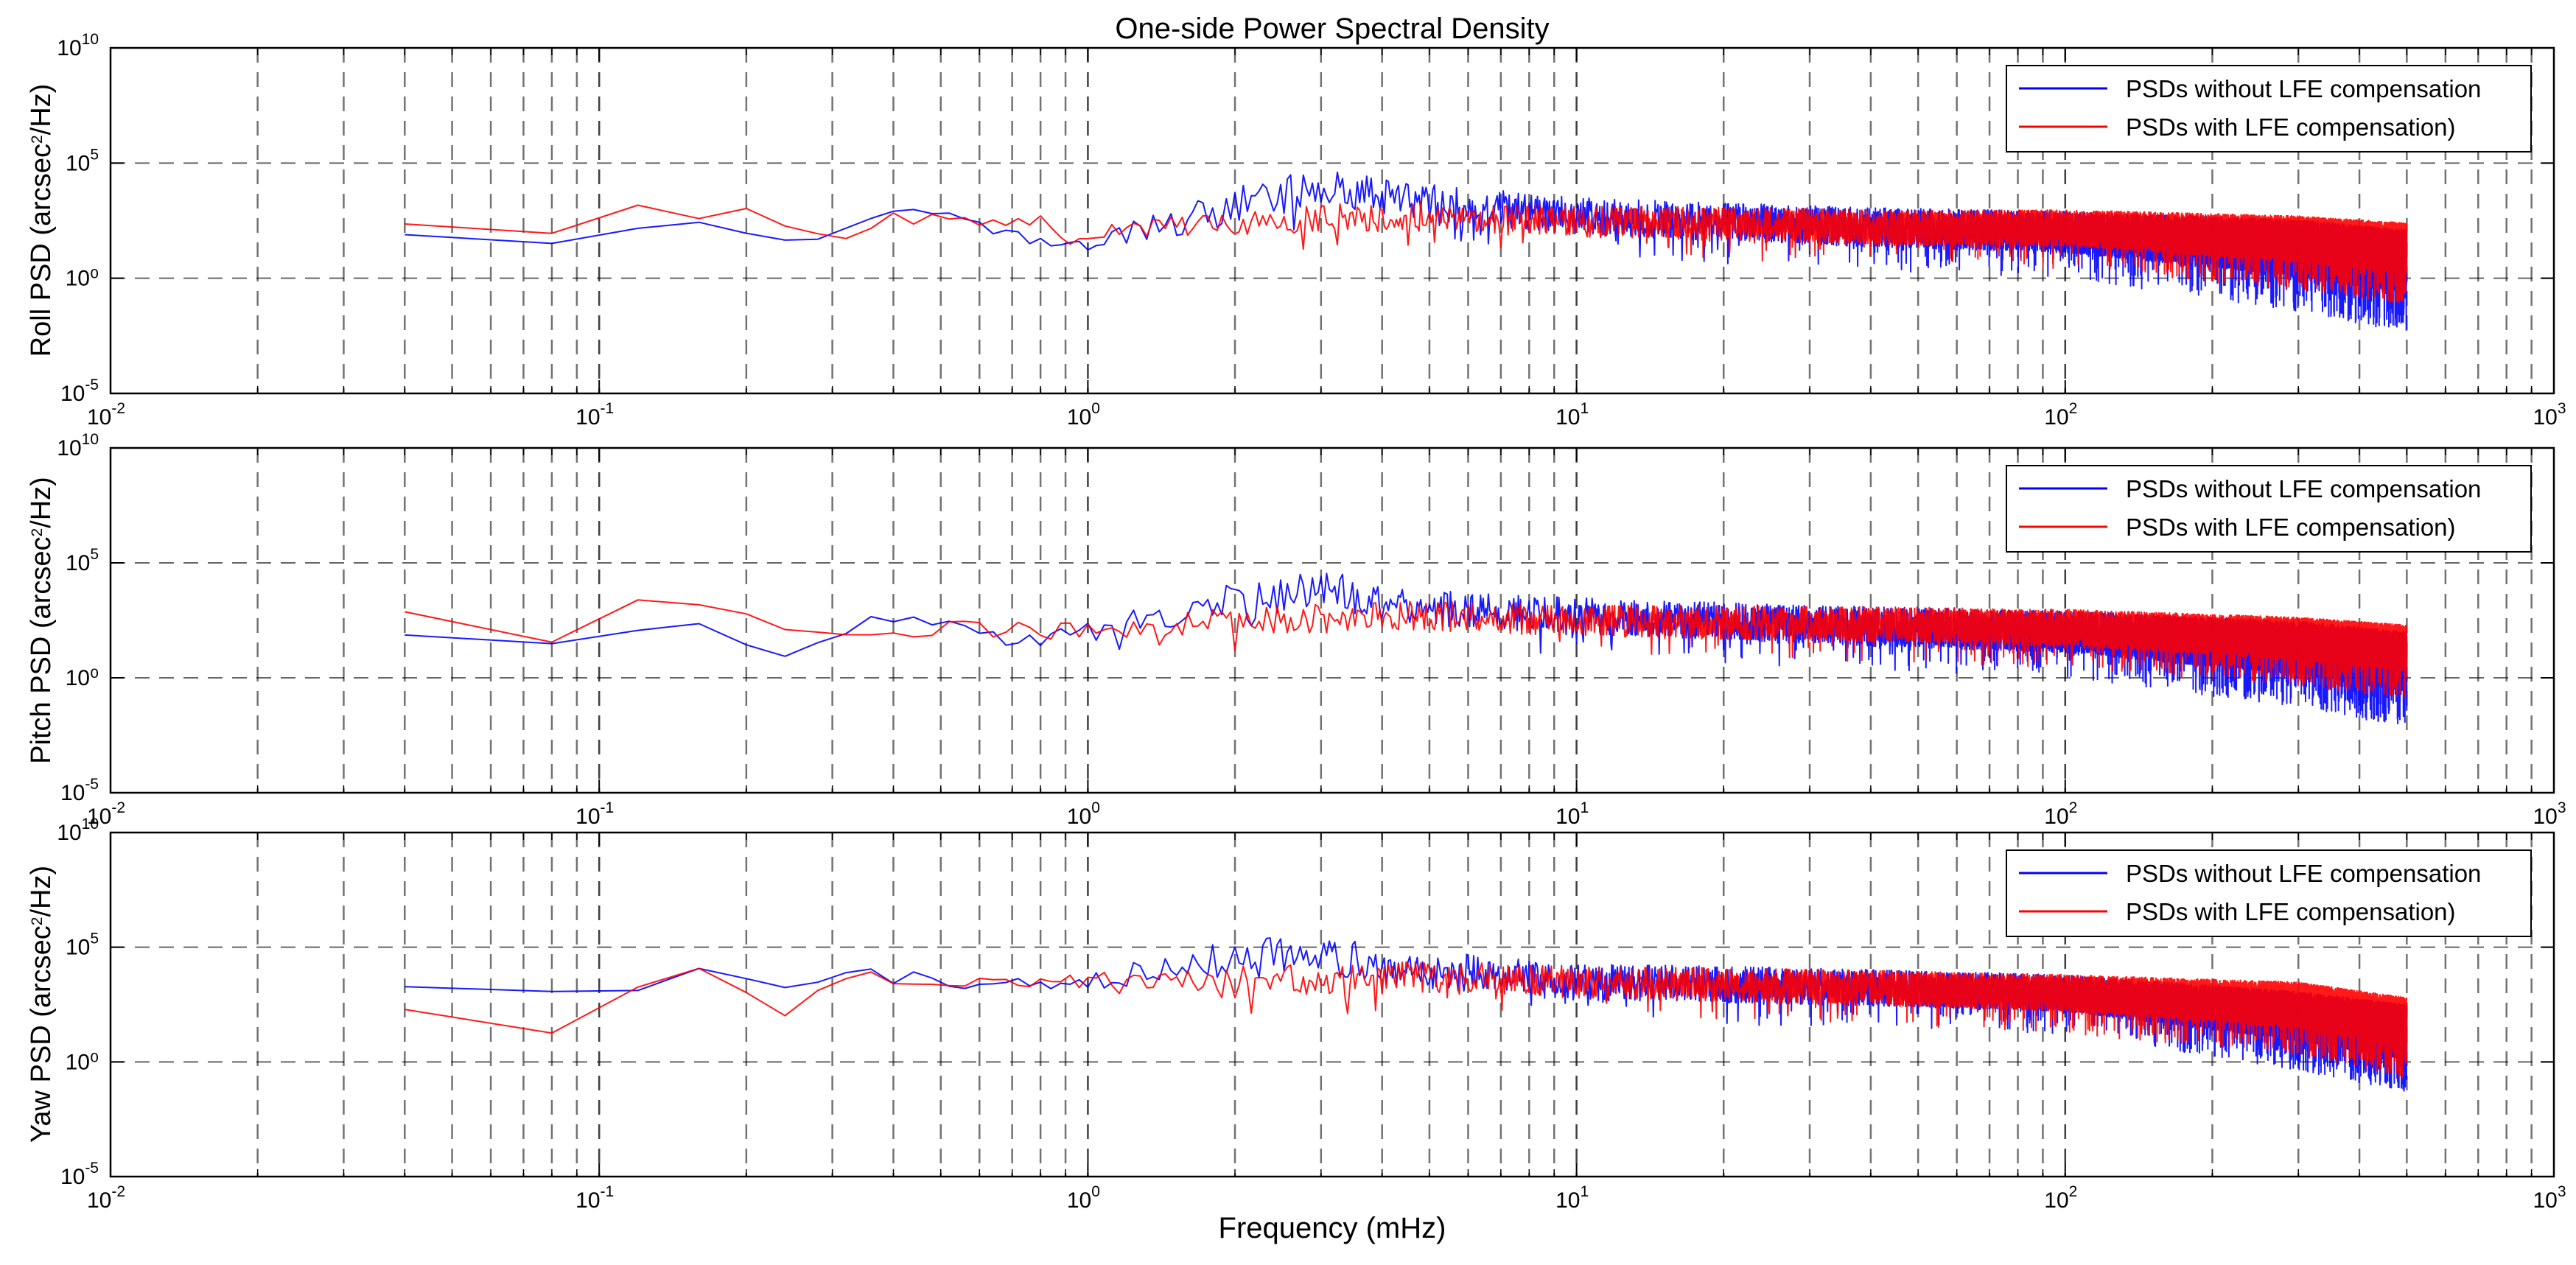 The image size is (2576, 1265). Describe the element at coordinates (41, 220) in the screenshot. I see `roll-ylabel: Roll PSD (arcsec2/Hz)` at that location.